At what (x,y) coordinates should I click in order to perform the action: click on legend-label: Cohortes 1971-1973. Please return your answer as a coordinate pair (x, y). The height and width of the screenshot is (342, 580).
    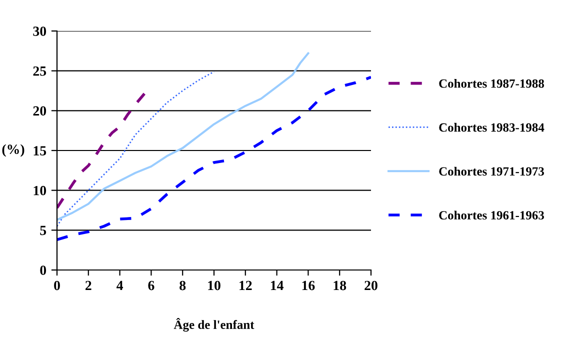
    Looking at the image, I should click on (491, 171).